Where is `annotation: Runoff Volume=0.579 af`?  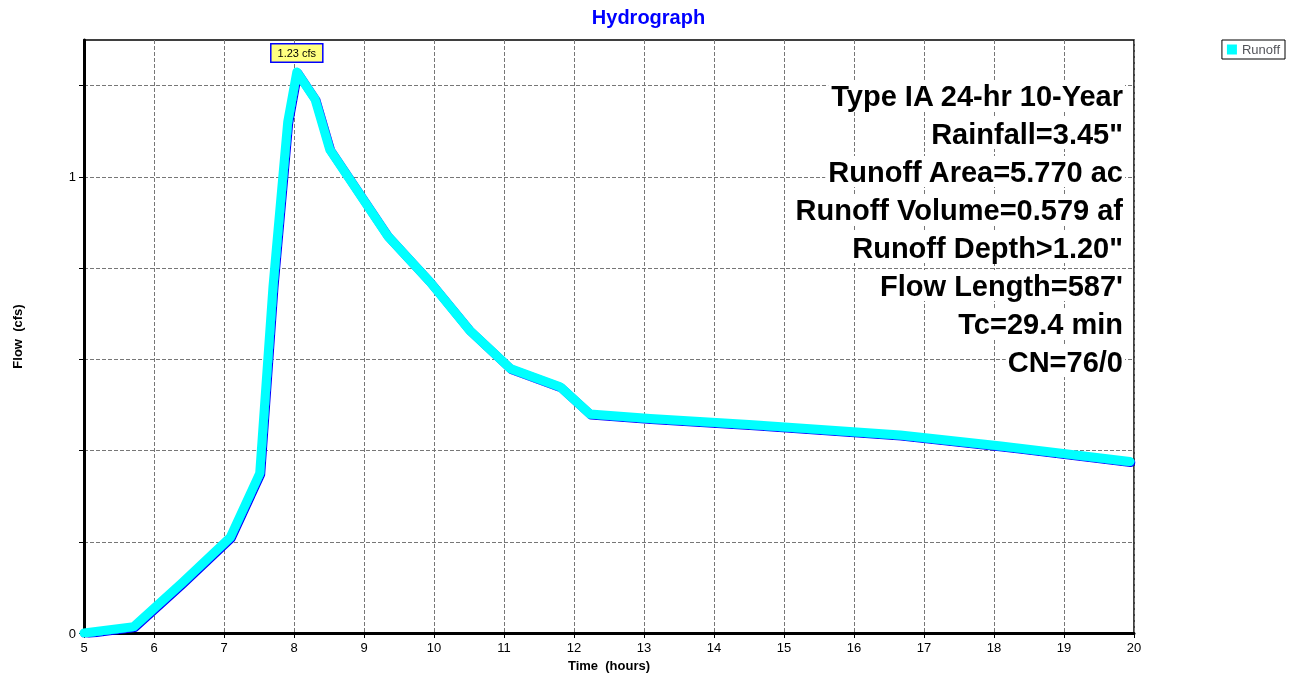 annotation: Runoff Volume=0.579 af is located at coordinates (959, 209).